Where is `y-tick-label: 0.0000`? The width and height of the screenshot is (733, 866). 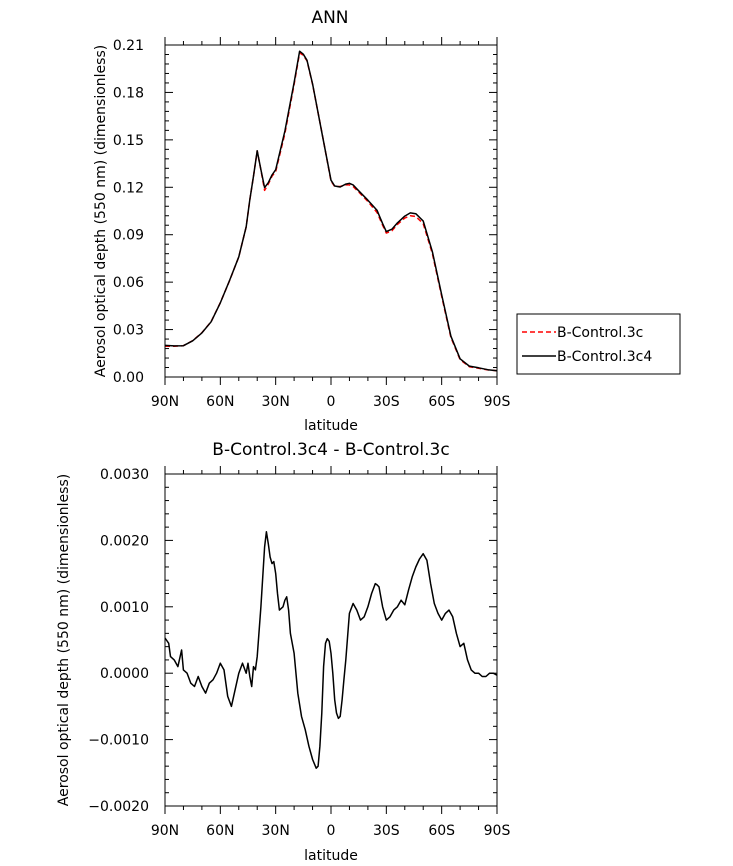 y-tick-label: 0.0000 is located at coordinates (124, 674).